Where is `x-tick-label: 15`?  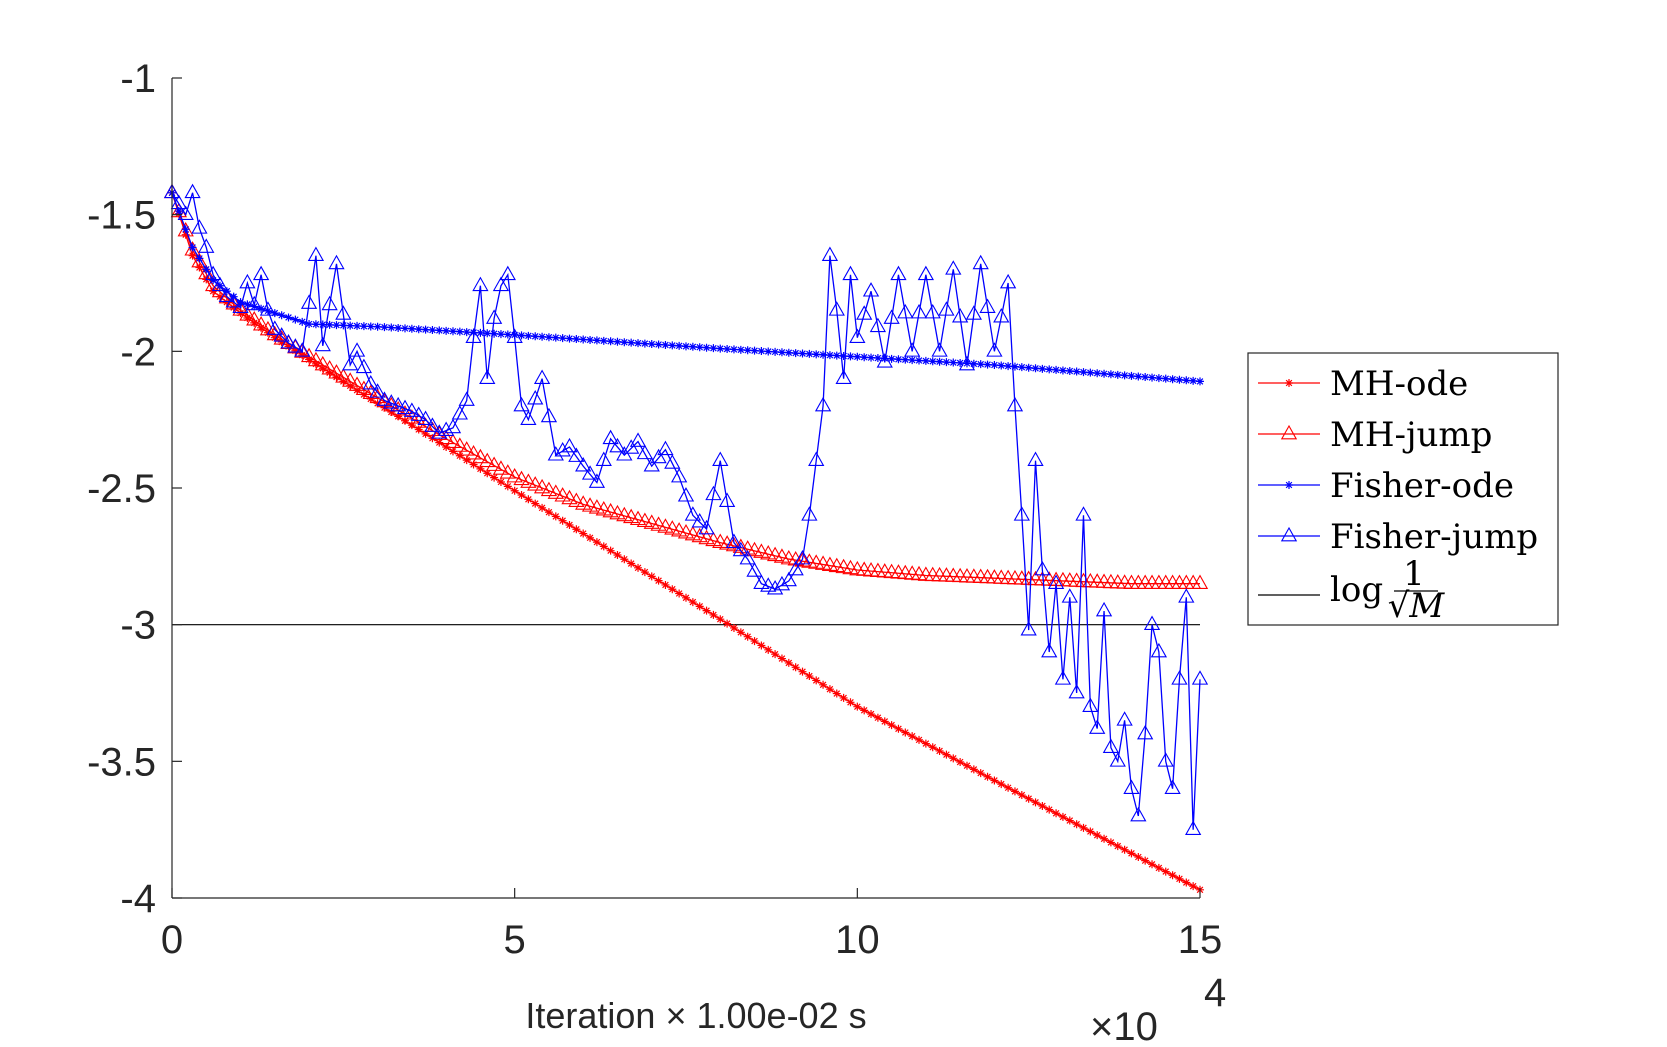 x-tick-label: 15 is located at coordinates (1200, 940).